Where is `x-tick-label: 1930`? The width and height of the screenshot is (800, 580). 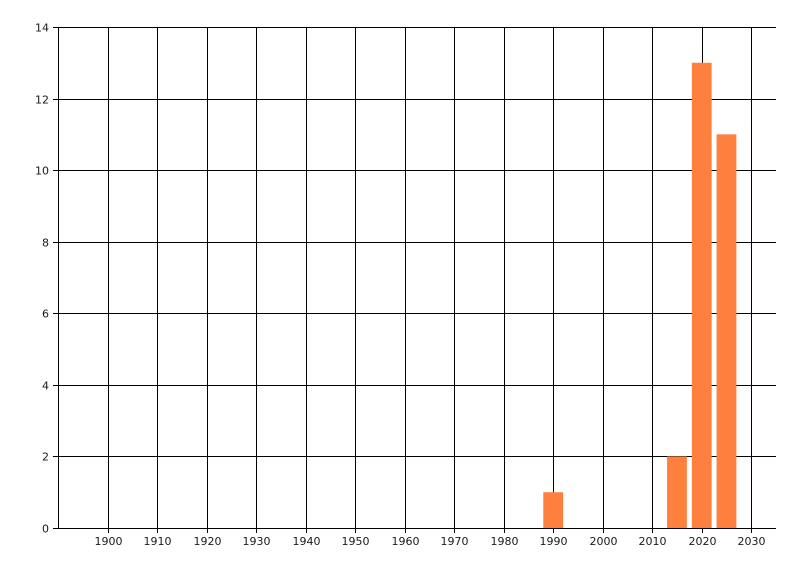
x-tick-label: 1930 is located at coordinates (257, 541).